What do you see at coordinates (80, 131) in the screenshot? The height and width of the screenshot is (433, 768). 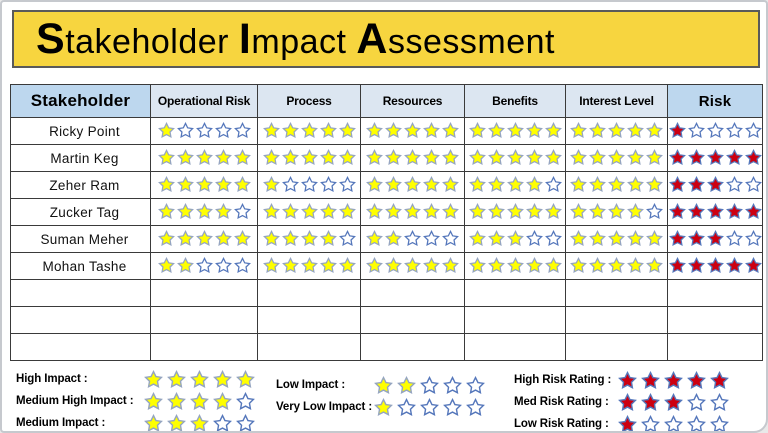 I see `stakeholder-name: Ricky Point` at bounding box center [80, 131].